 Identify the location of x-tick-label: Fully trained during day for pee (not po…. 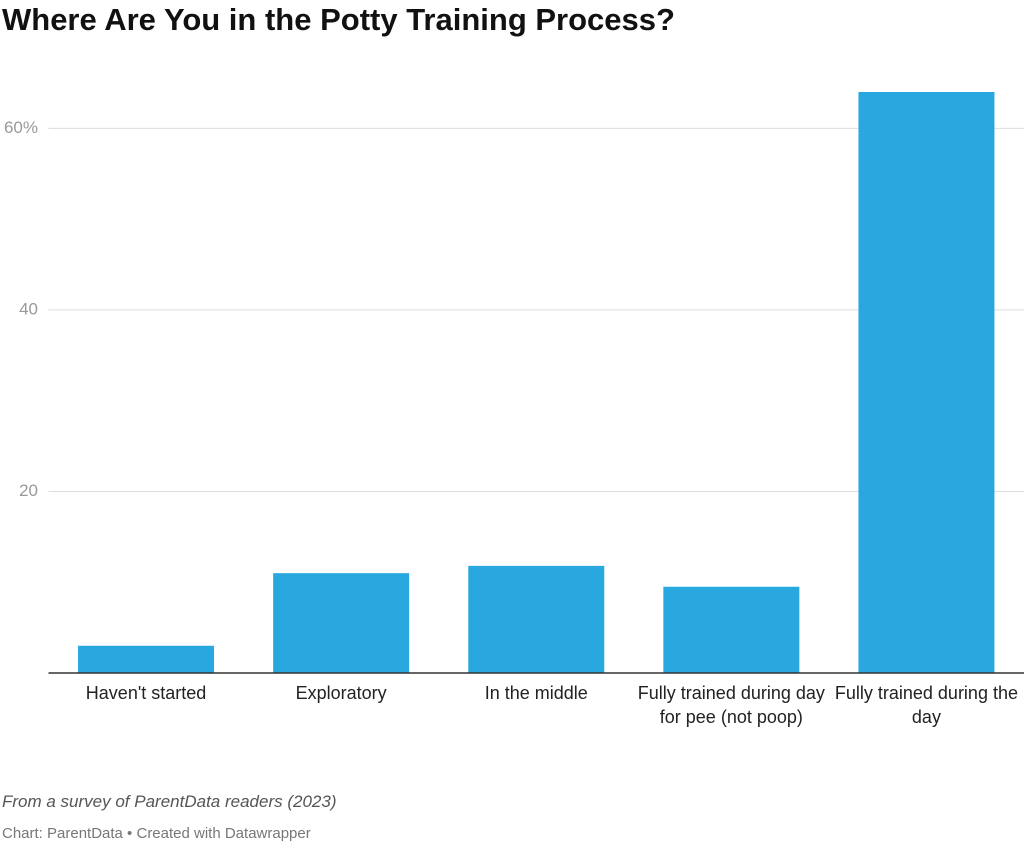
(731, 705).